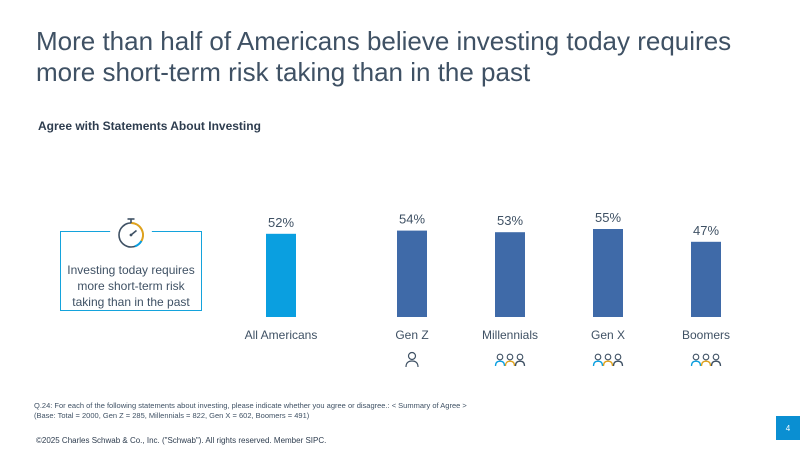  Describe the element at coordinates (411, 335) in the screenshot. I see `category-label-1: Gen Z` at that location.